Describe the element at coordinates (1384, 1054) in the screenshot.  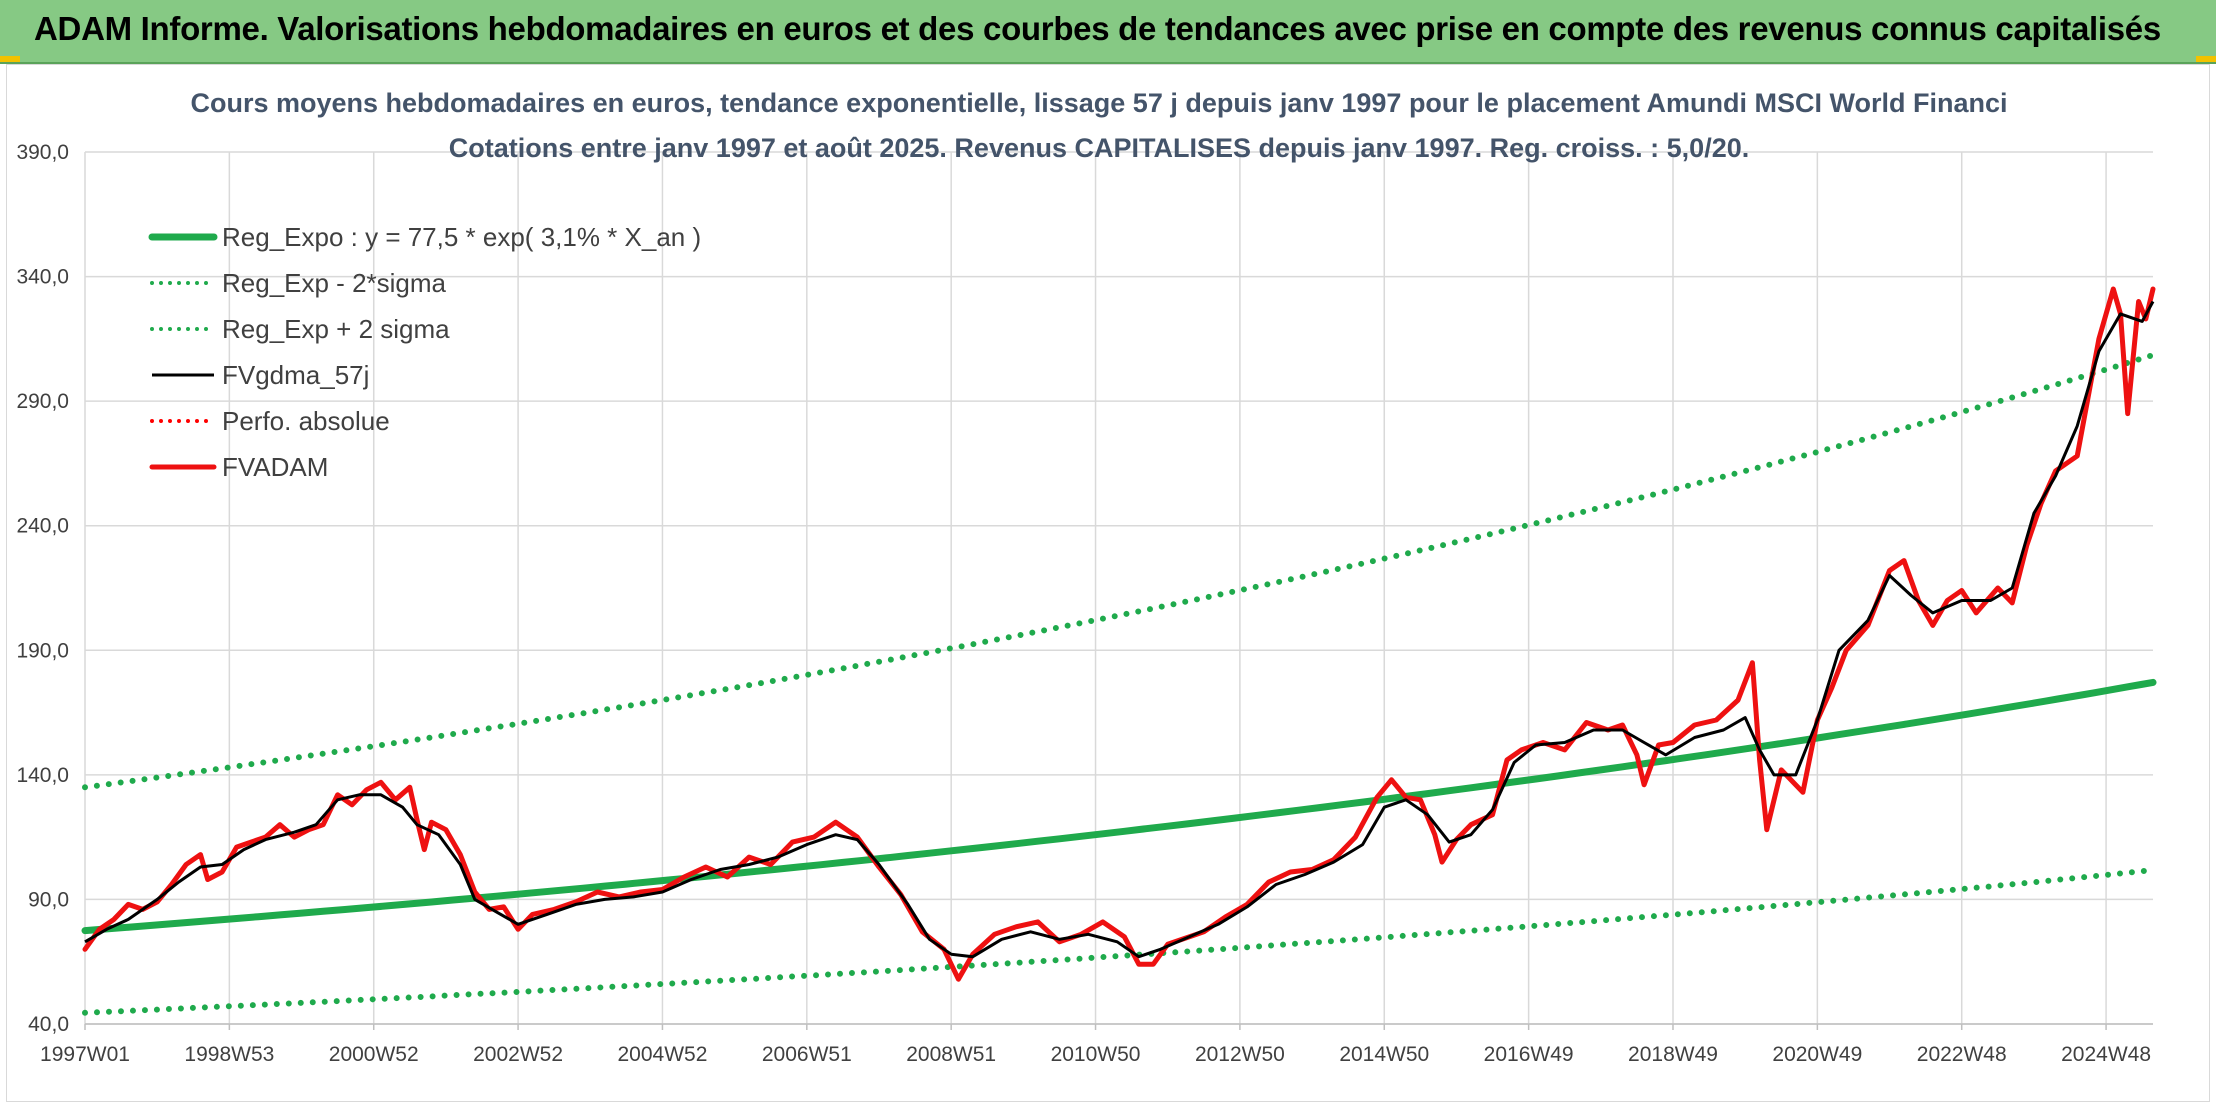
I see `x-tick-label: 2014W50` at that location.